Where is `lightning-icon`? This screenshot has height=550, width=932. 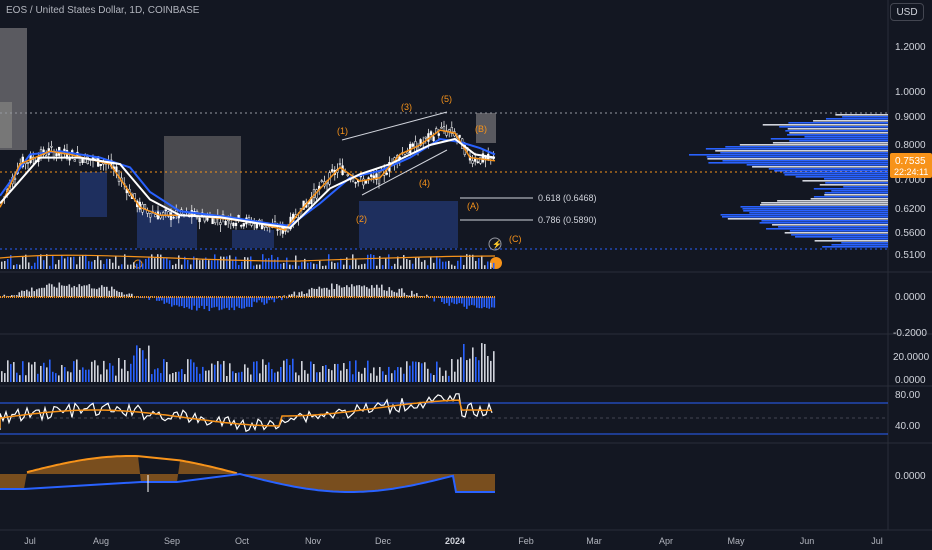
lightning-icon is located at coordinates (495, 244).